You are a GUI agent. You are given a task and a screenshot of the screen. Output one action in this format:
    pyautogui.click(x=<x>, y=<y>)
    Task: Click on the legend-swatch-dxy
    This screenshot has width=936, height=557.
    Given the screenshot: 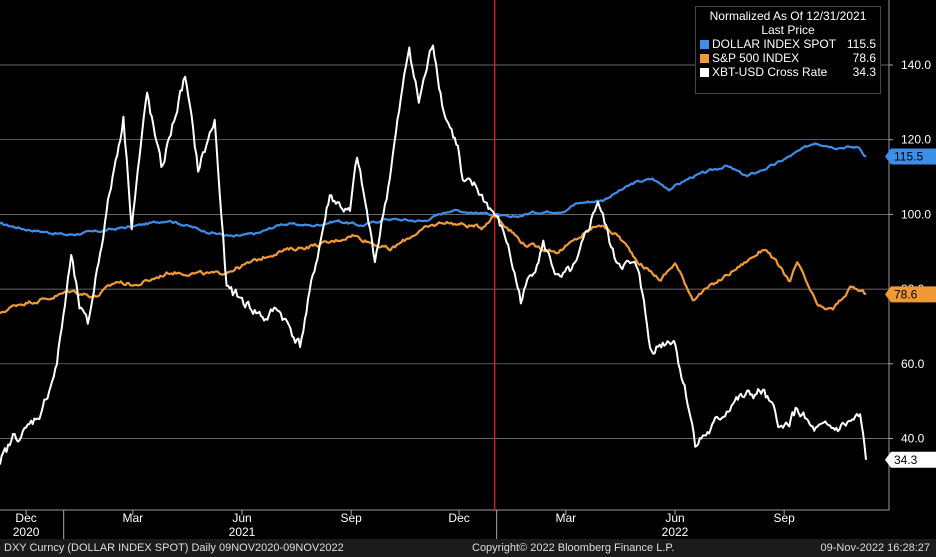 What is the action you would take?
    pyautogui.click(x=704, y=44)
    